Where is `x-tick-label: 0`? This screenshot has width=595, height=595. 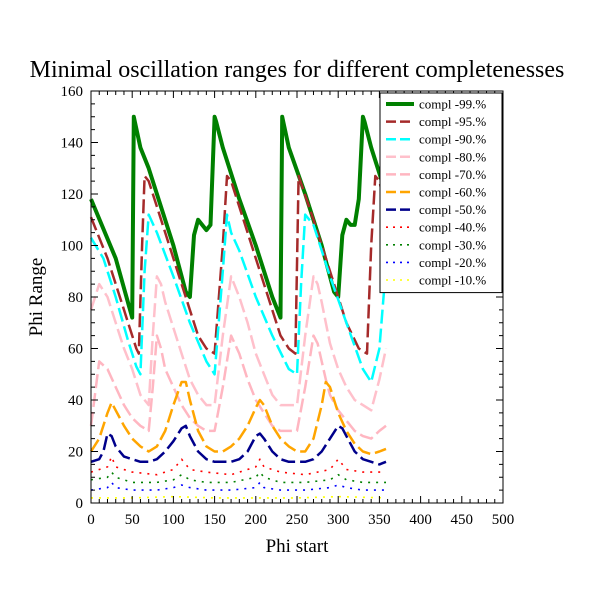
x-tick-label: 0 is located at coordinates (91, 520).